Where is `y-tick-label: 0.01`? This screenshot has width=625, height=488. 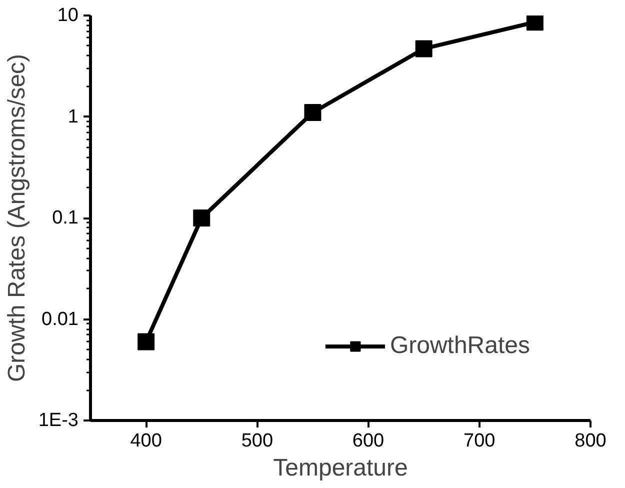
y-tick-label: 0.01 is located at coordinates (60, 319).